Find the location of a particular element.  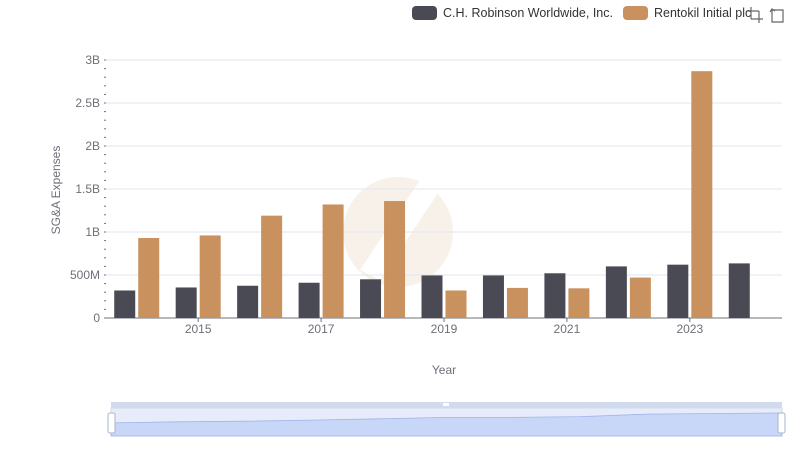

legend-swatch-ch-robinson is located at coordinates (424, 13).